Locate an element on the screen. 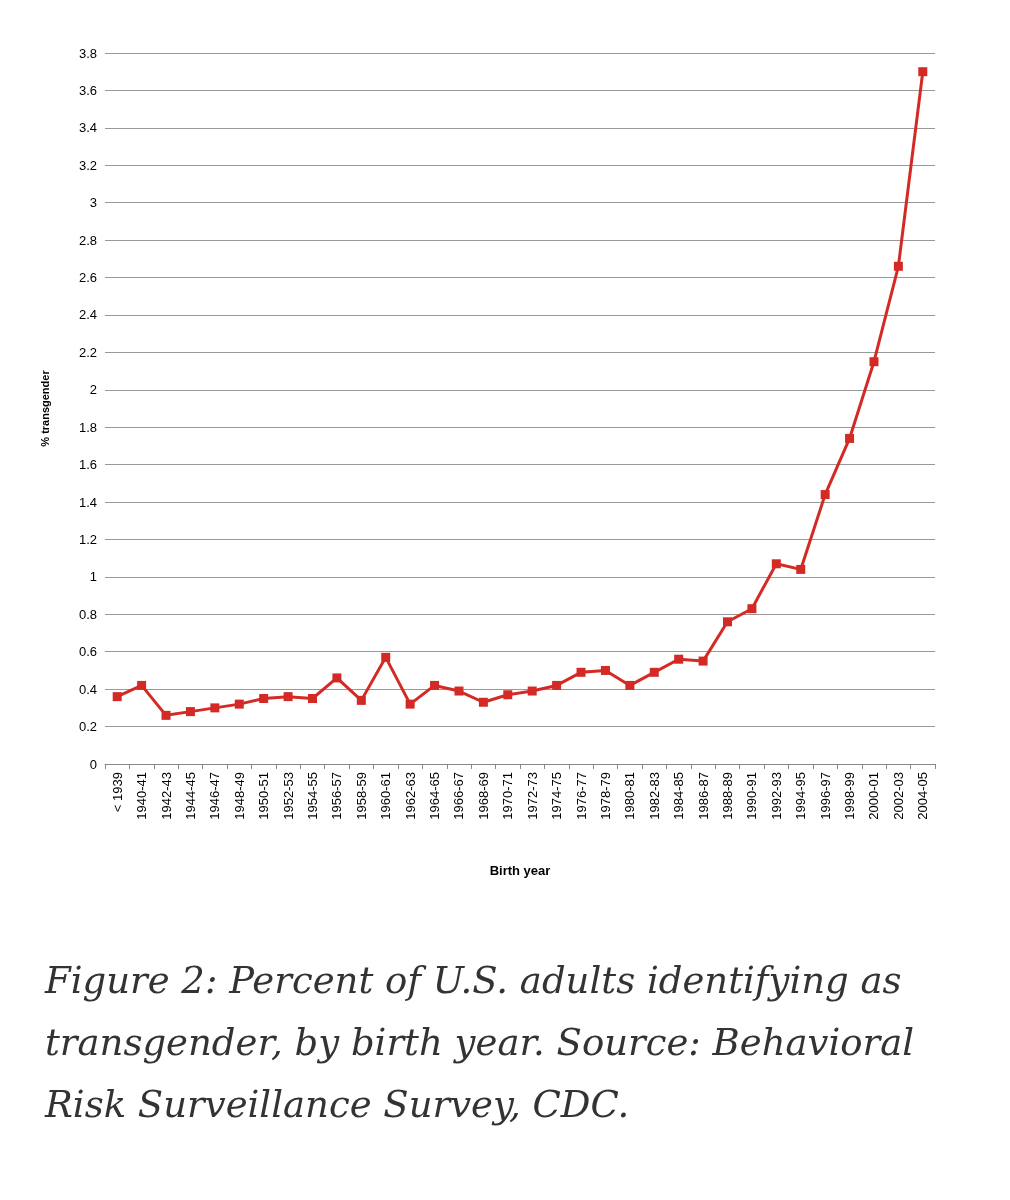  x-tick-label: 1954-55 is located at coordinates (312, 796).